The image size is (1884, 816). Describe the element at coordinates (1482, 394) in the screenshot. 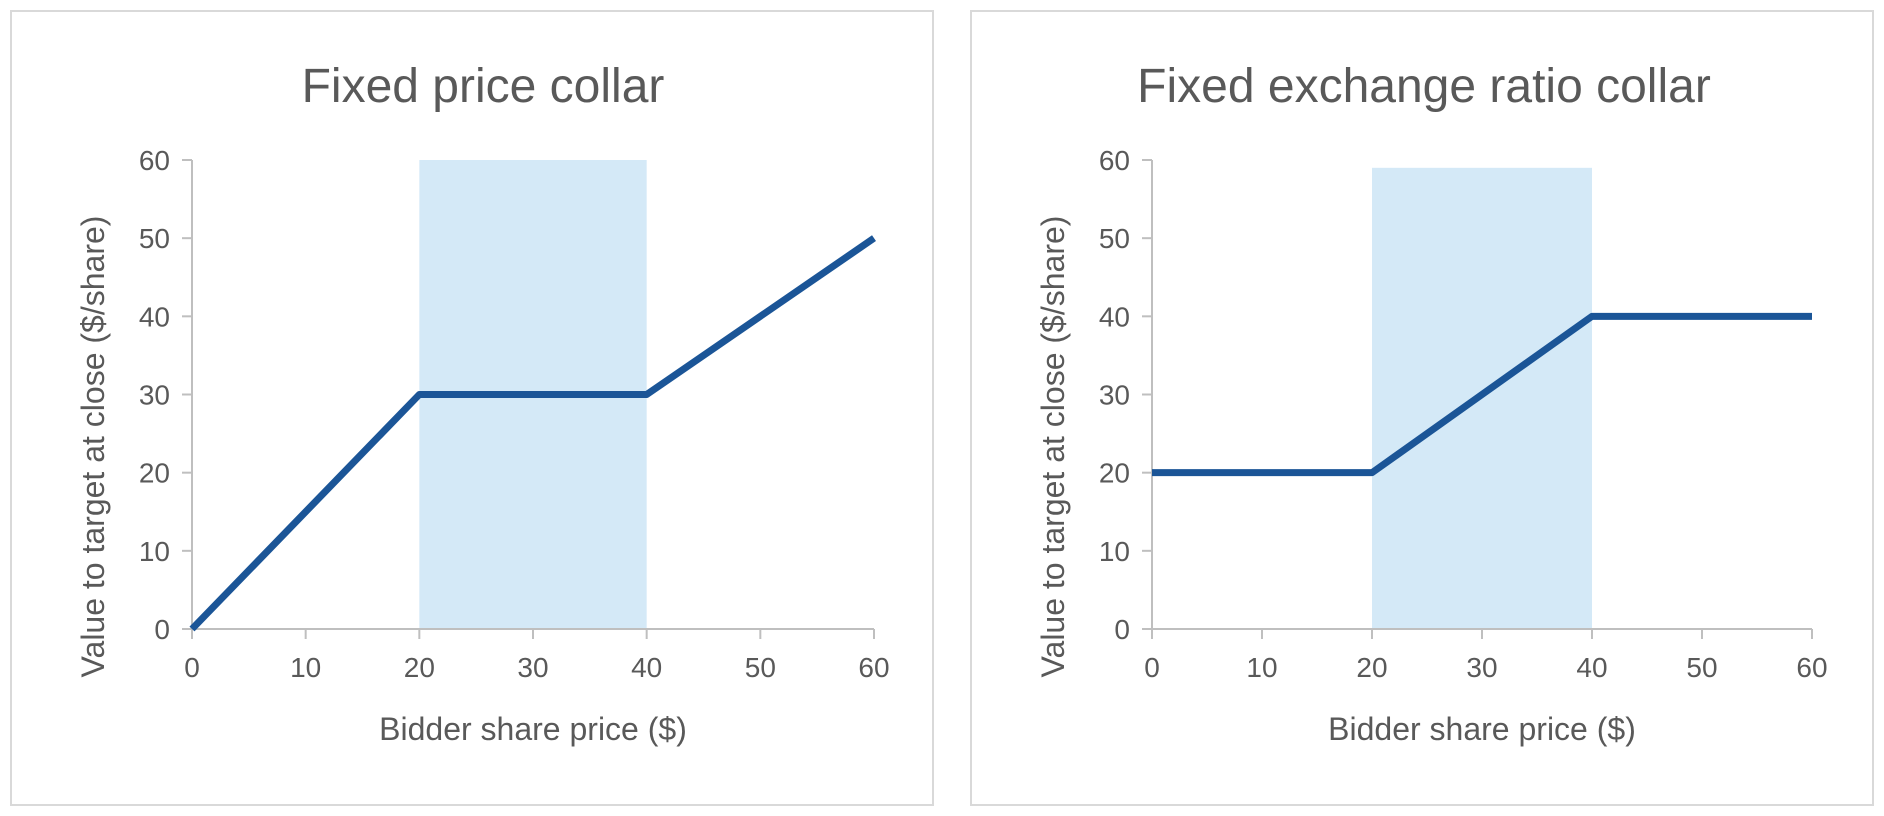

I see `series-line` at that location.